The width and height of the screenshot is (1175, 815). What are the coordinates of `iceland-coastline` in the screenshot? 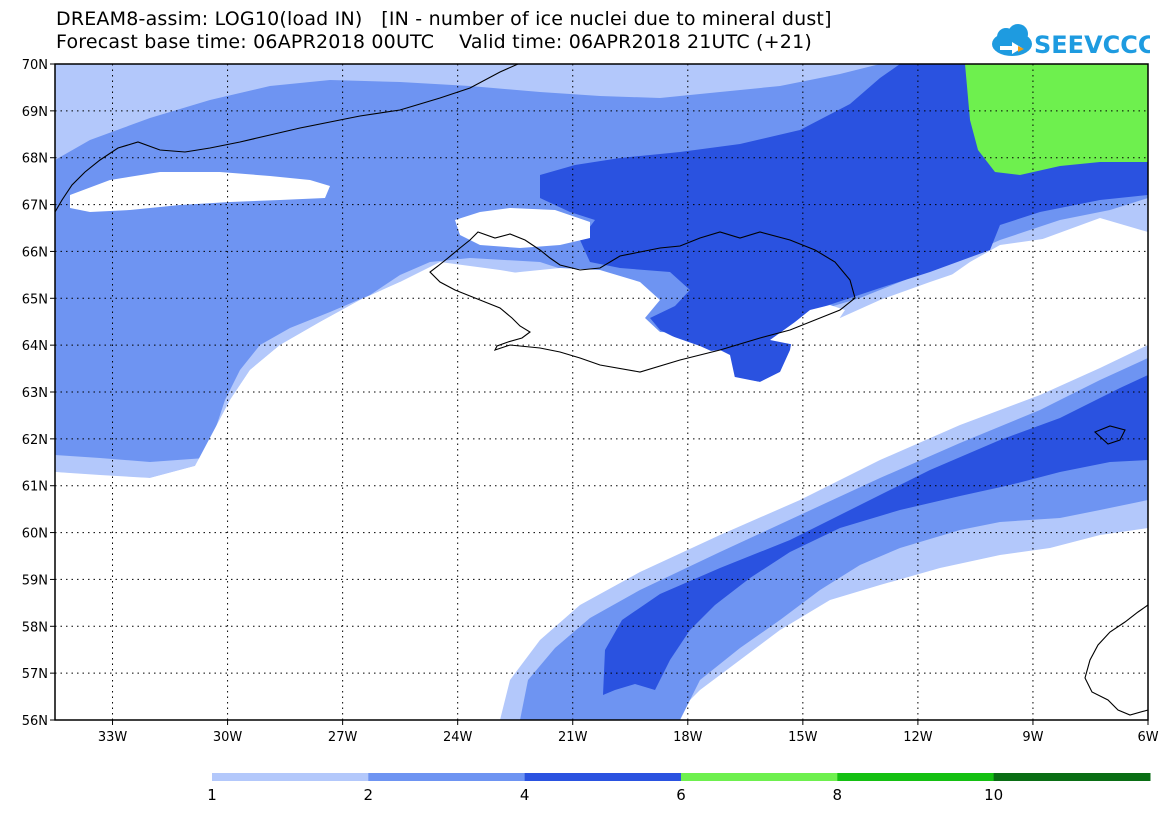 It's located at (642, 302).